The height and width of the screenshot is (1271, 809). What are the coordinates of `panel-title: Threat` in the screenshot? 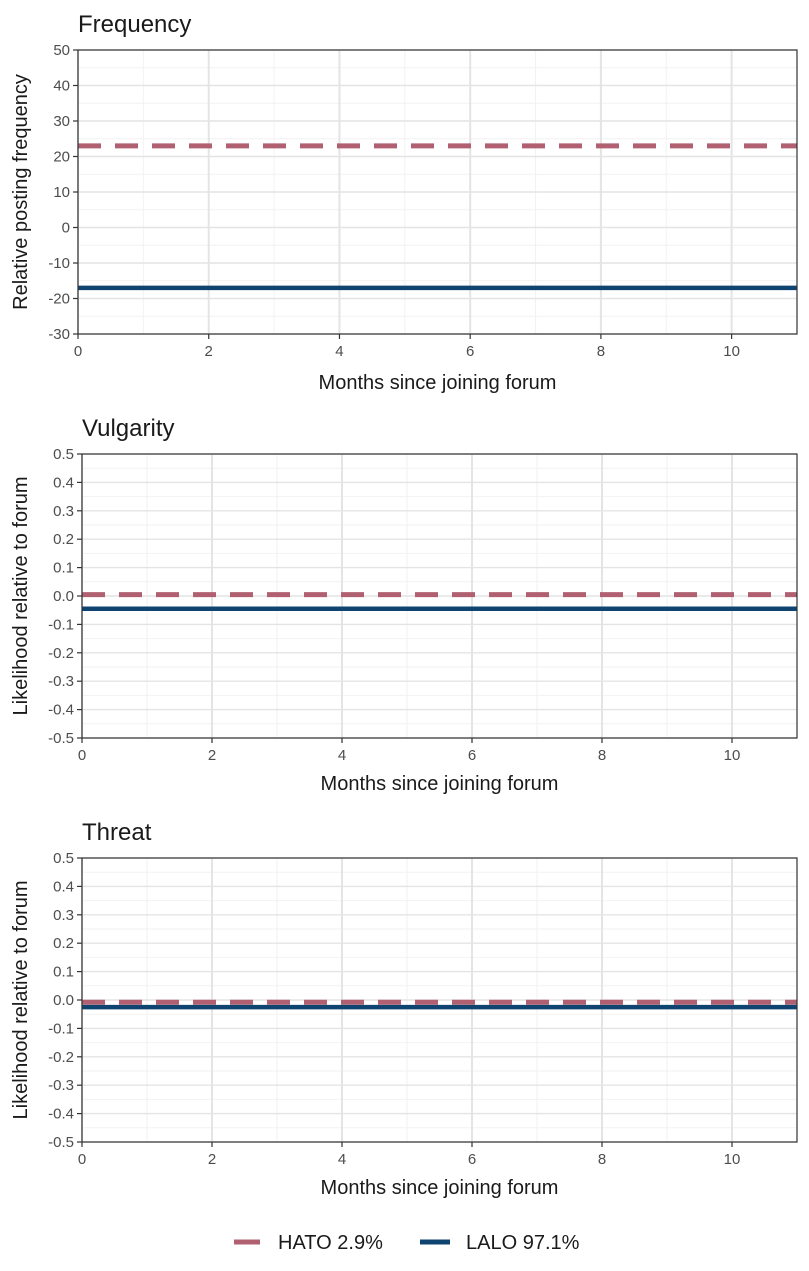 It's located at (117, 832).